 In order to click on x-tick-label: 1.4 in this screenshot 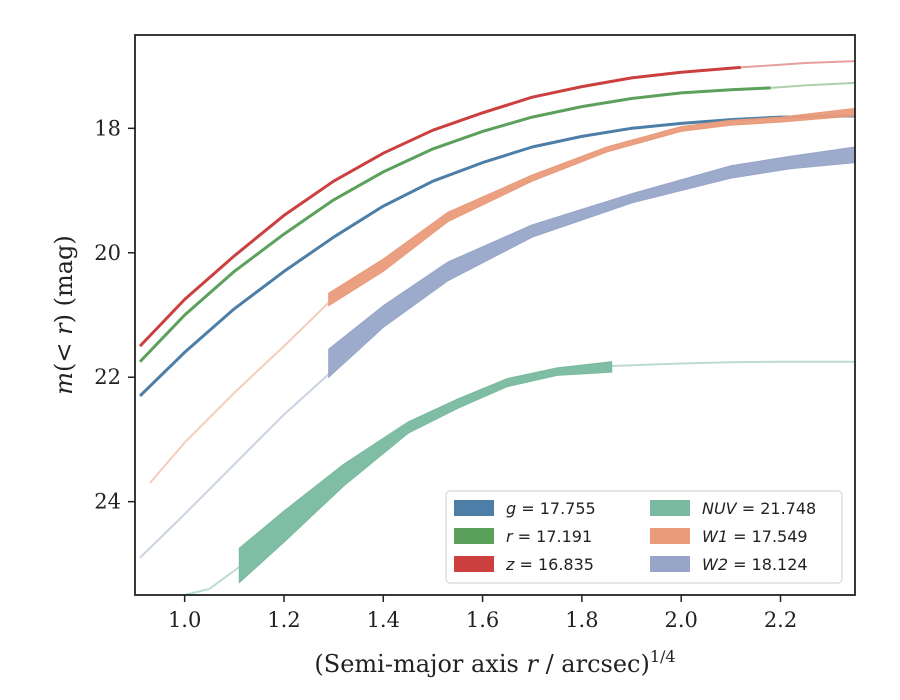, I will do `click(383, 620)`.